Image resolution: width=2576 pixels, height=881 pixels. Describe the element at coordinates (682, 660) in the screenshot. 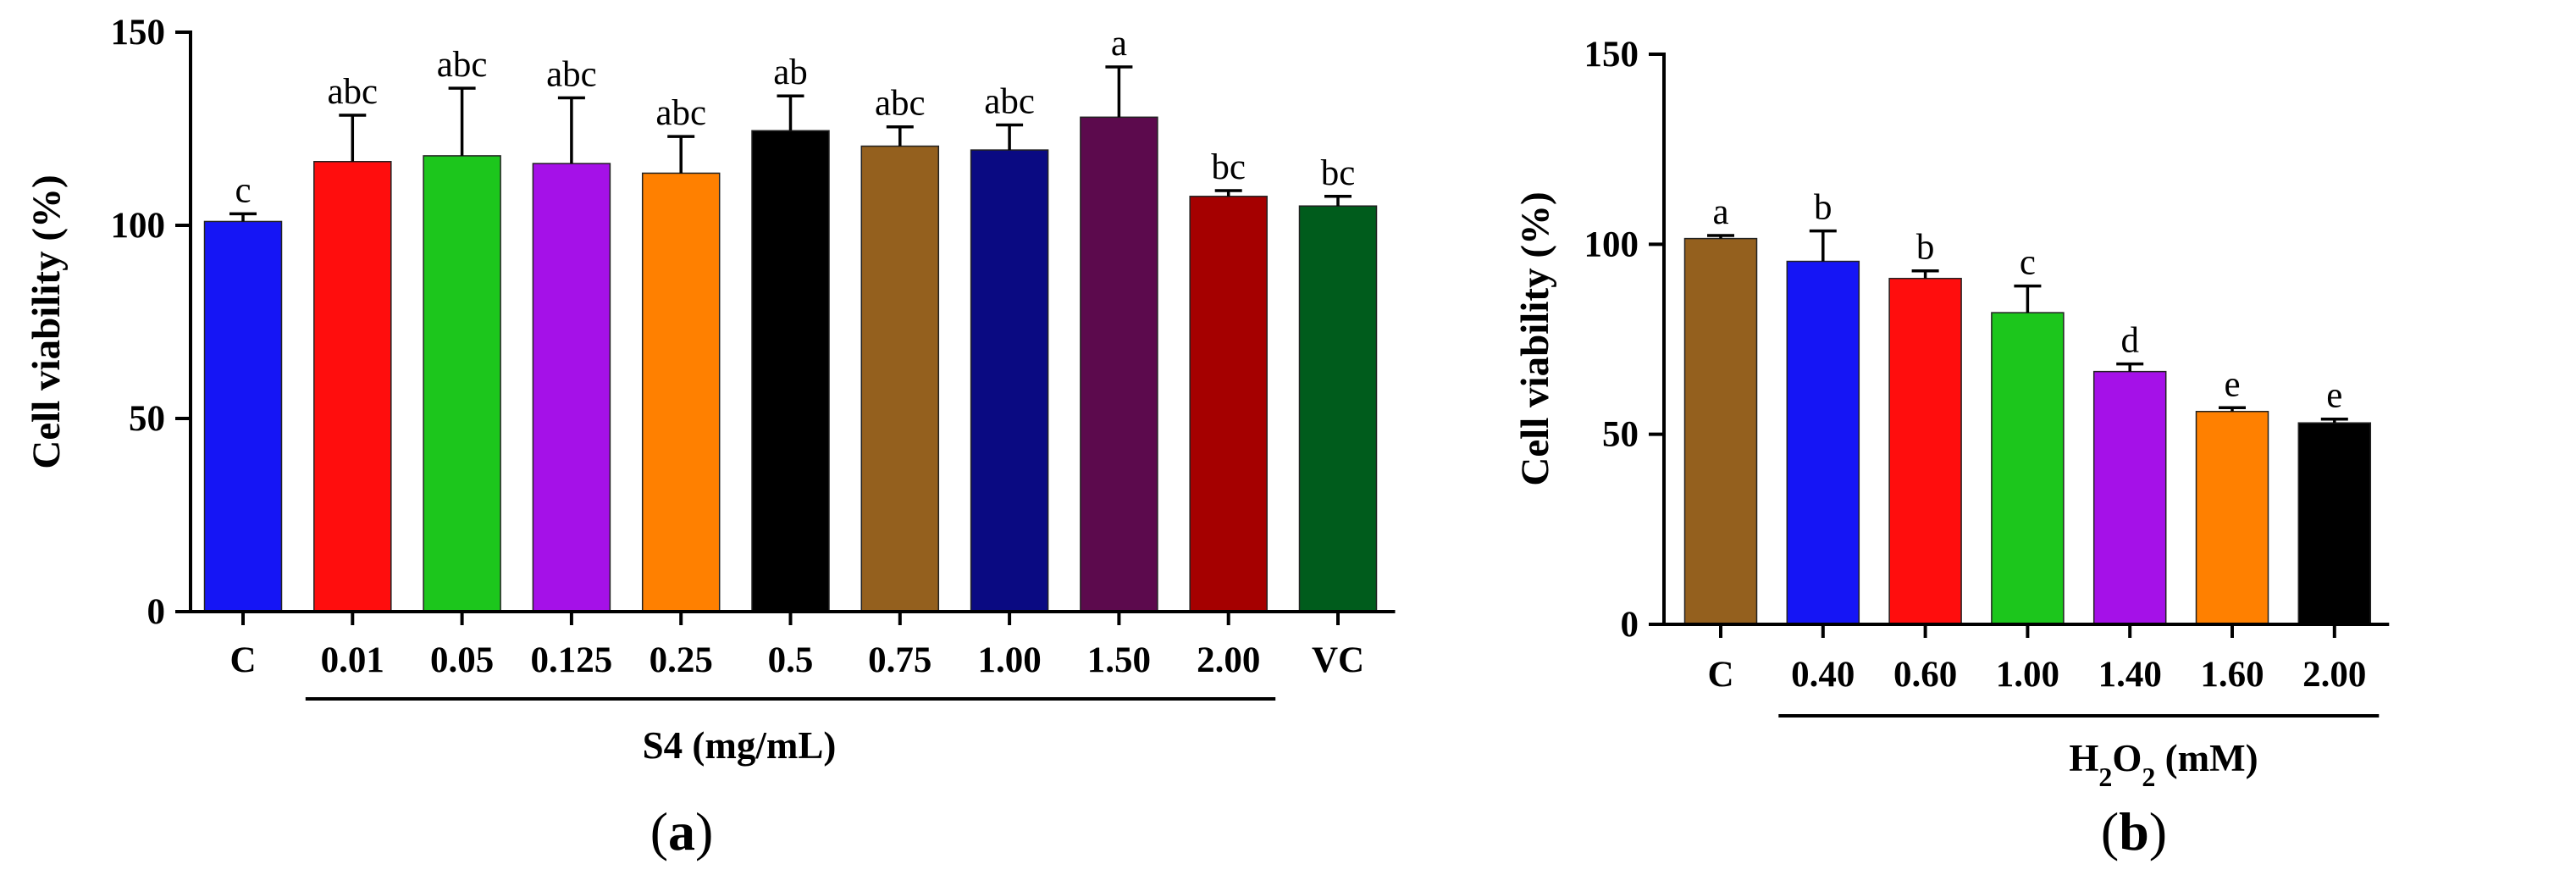

I see `category-label: 0.25` at that location.